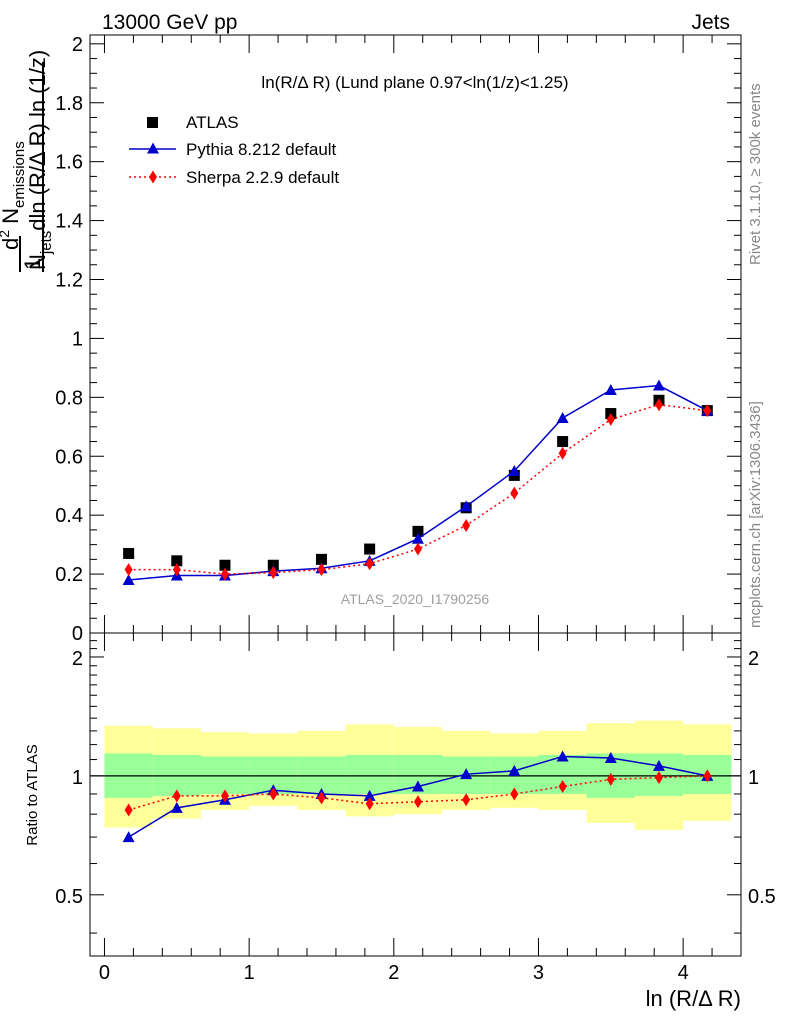 The height and width of the screenshot is (1024, 786). Describe the element at coordinates (77, 634) in the screenshot. I see `main-ytick-label: 0` at that location.